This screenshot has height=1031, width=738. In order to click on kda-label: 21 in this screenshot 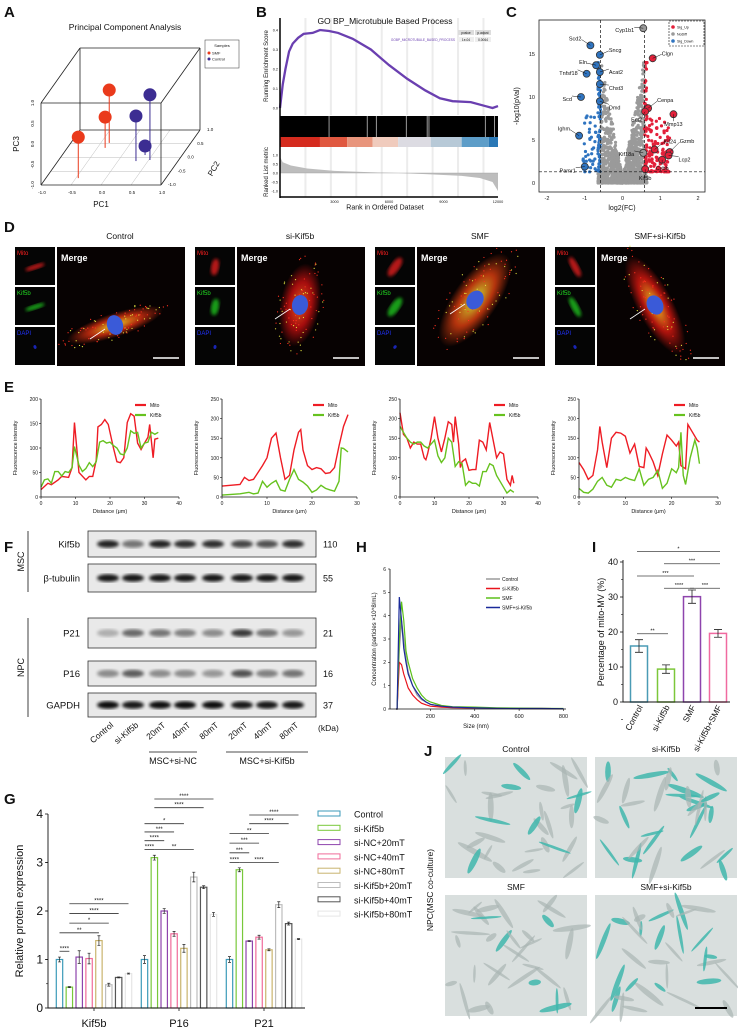, I will do `click(328, 634)`.